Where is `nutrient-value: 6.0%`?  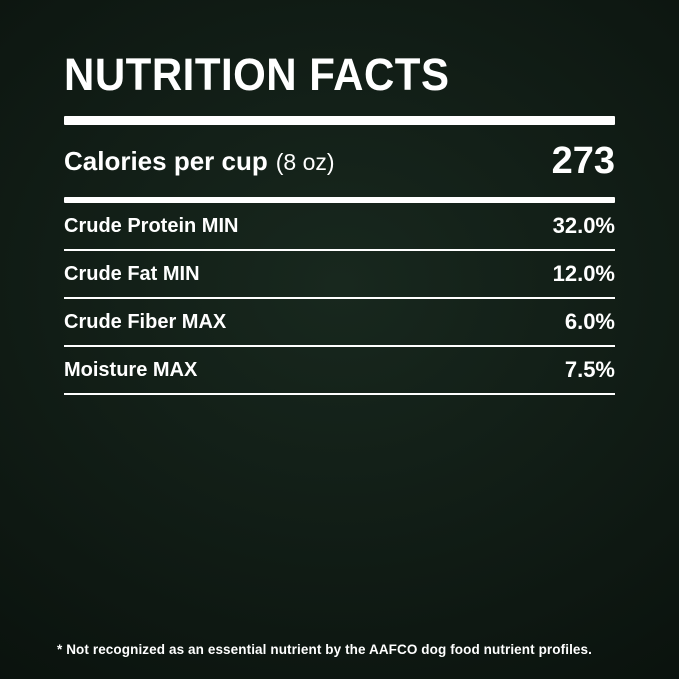
nutrient-value: 6.0% is located at coordinates (589, 322).